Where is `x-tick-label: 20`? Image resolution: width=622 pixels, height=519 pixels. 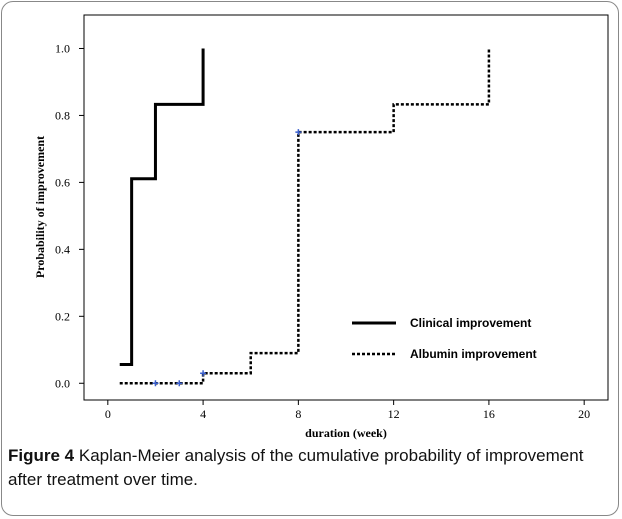 x-tick-label: 20 is located at coordinates (584, 414).